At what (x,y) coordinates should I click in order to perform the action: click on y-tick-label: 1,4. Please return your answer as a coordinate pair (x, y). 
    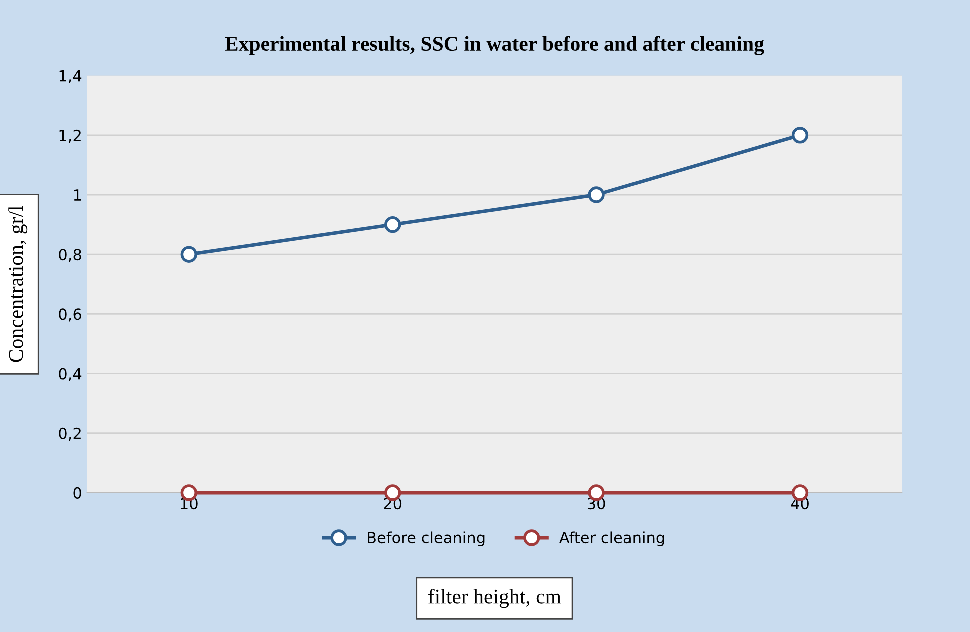
    Looking at the image, I should click on (71, 77).